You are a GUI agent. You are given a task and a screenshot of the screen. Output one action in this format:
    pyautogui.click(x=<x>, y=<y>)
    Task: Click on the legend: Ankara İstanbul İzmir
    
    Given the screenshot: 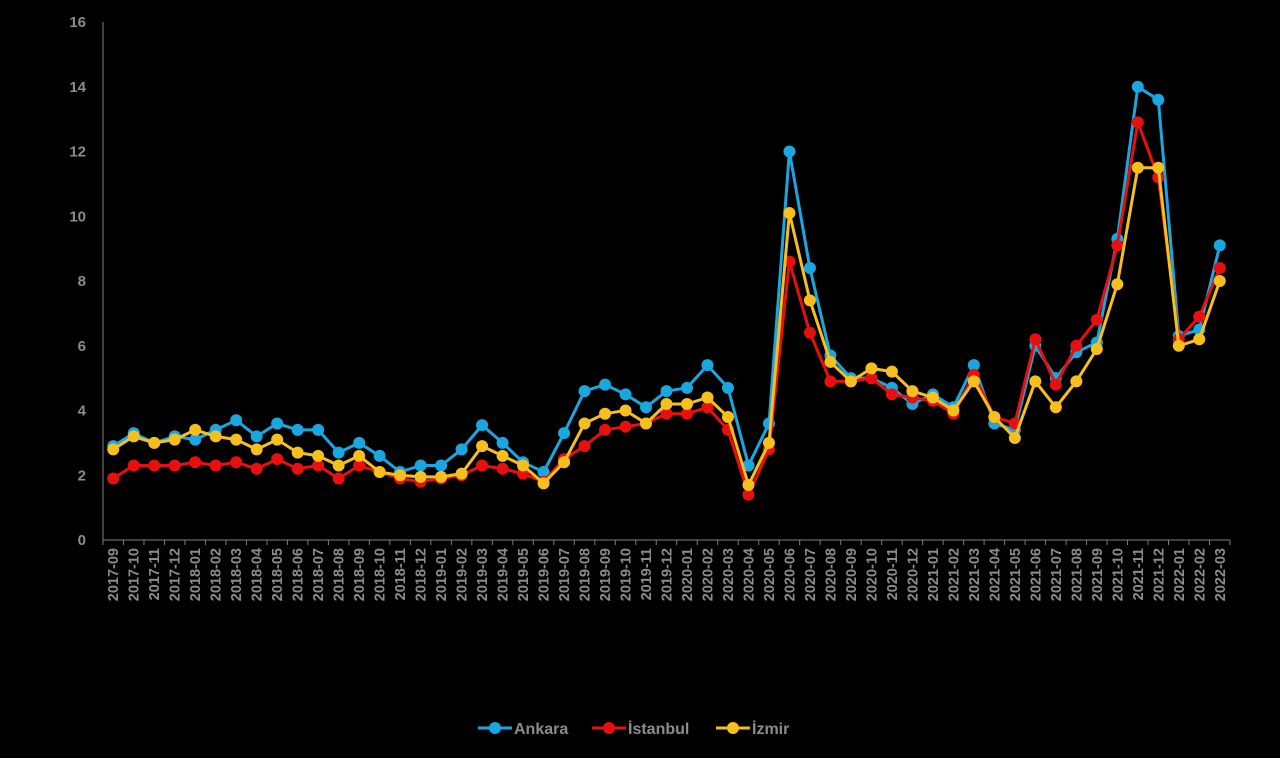 What is the action you would take?
    pyautogui.click(x=633, y=729)
    